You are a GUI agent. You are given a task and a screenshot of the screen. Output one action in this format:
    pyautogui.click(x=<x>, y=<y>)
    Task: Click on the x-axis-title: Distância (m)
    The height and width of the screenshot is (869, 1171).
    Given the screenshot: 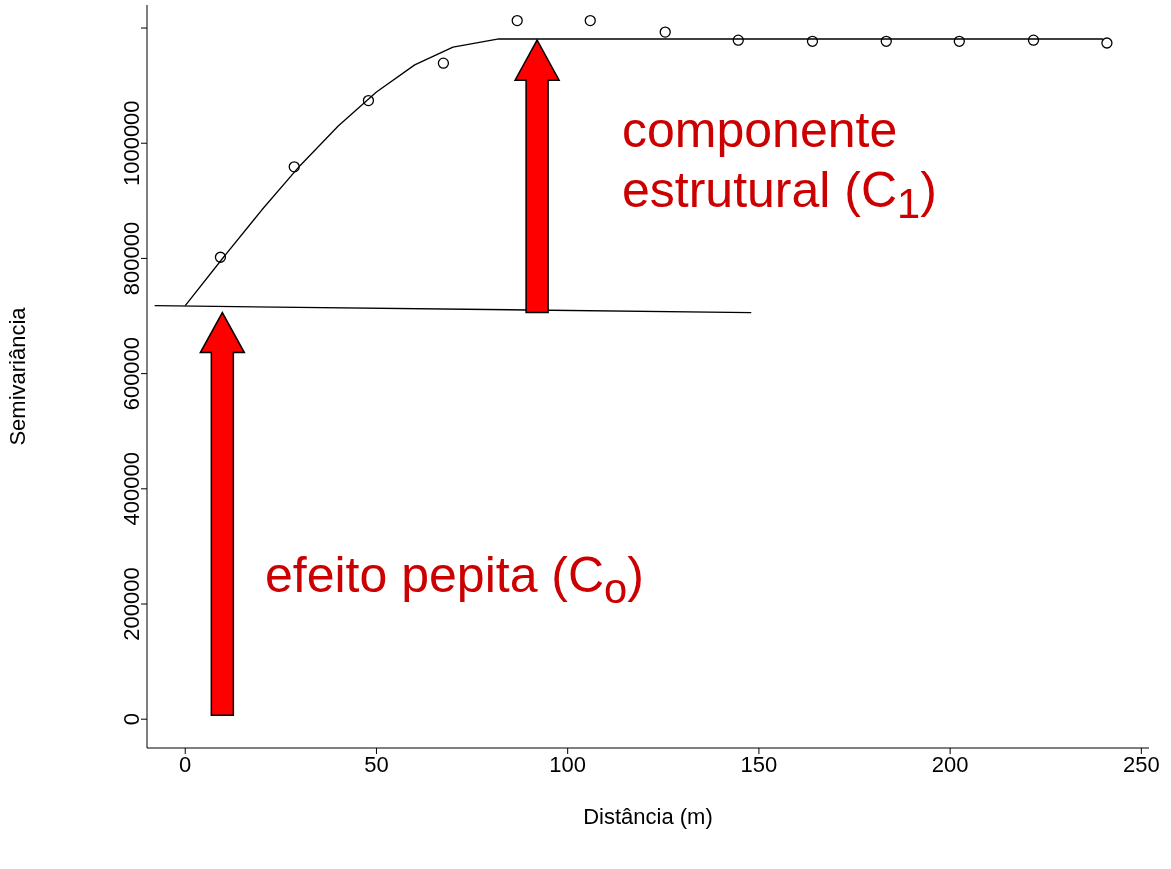 What is the action you would take?
    pyautogui.click(x=648, y=816)
    